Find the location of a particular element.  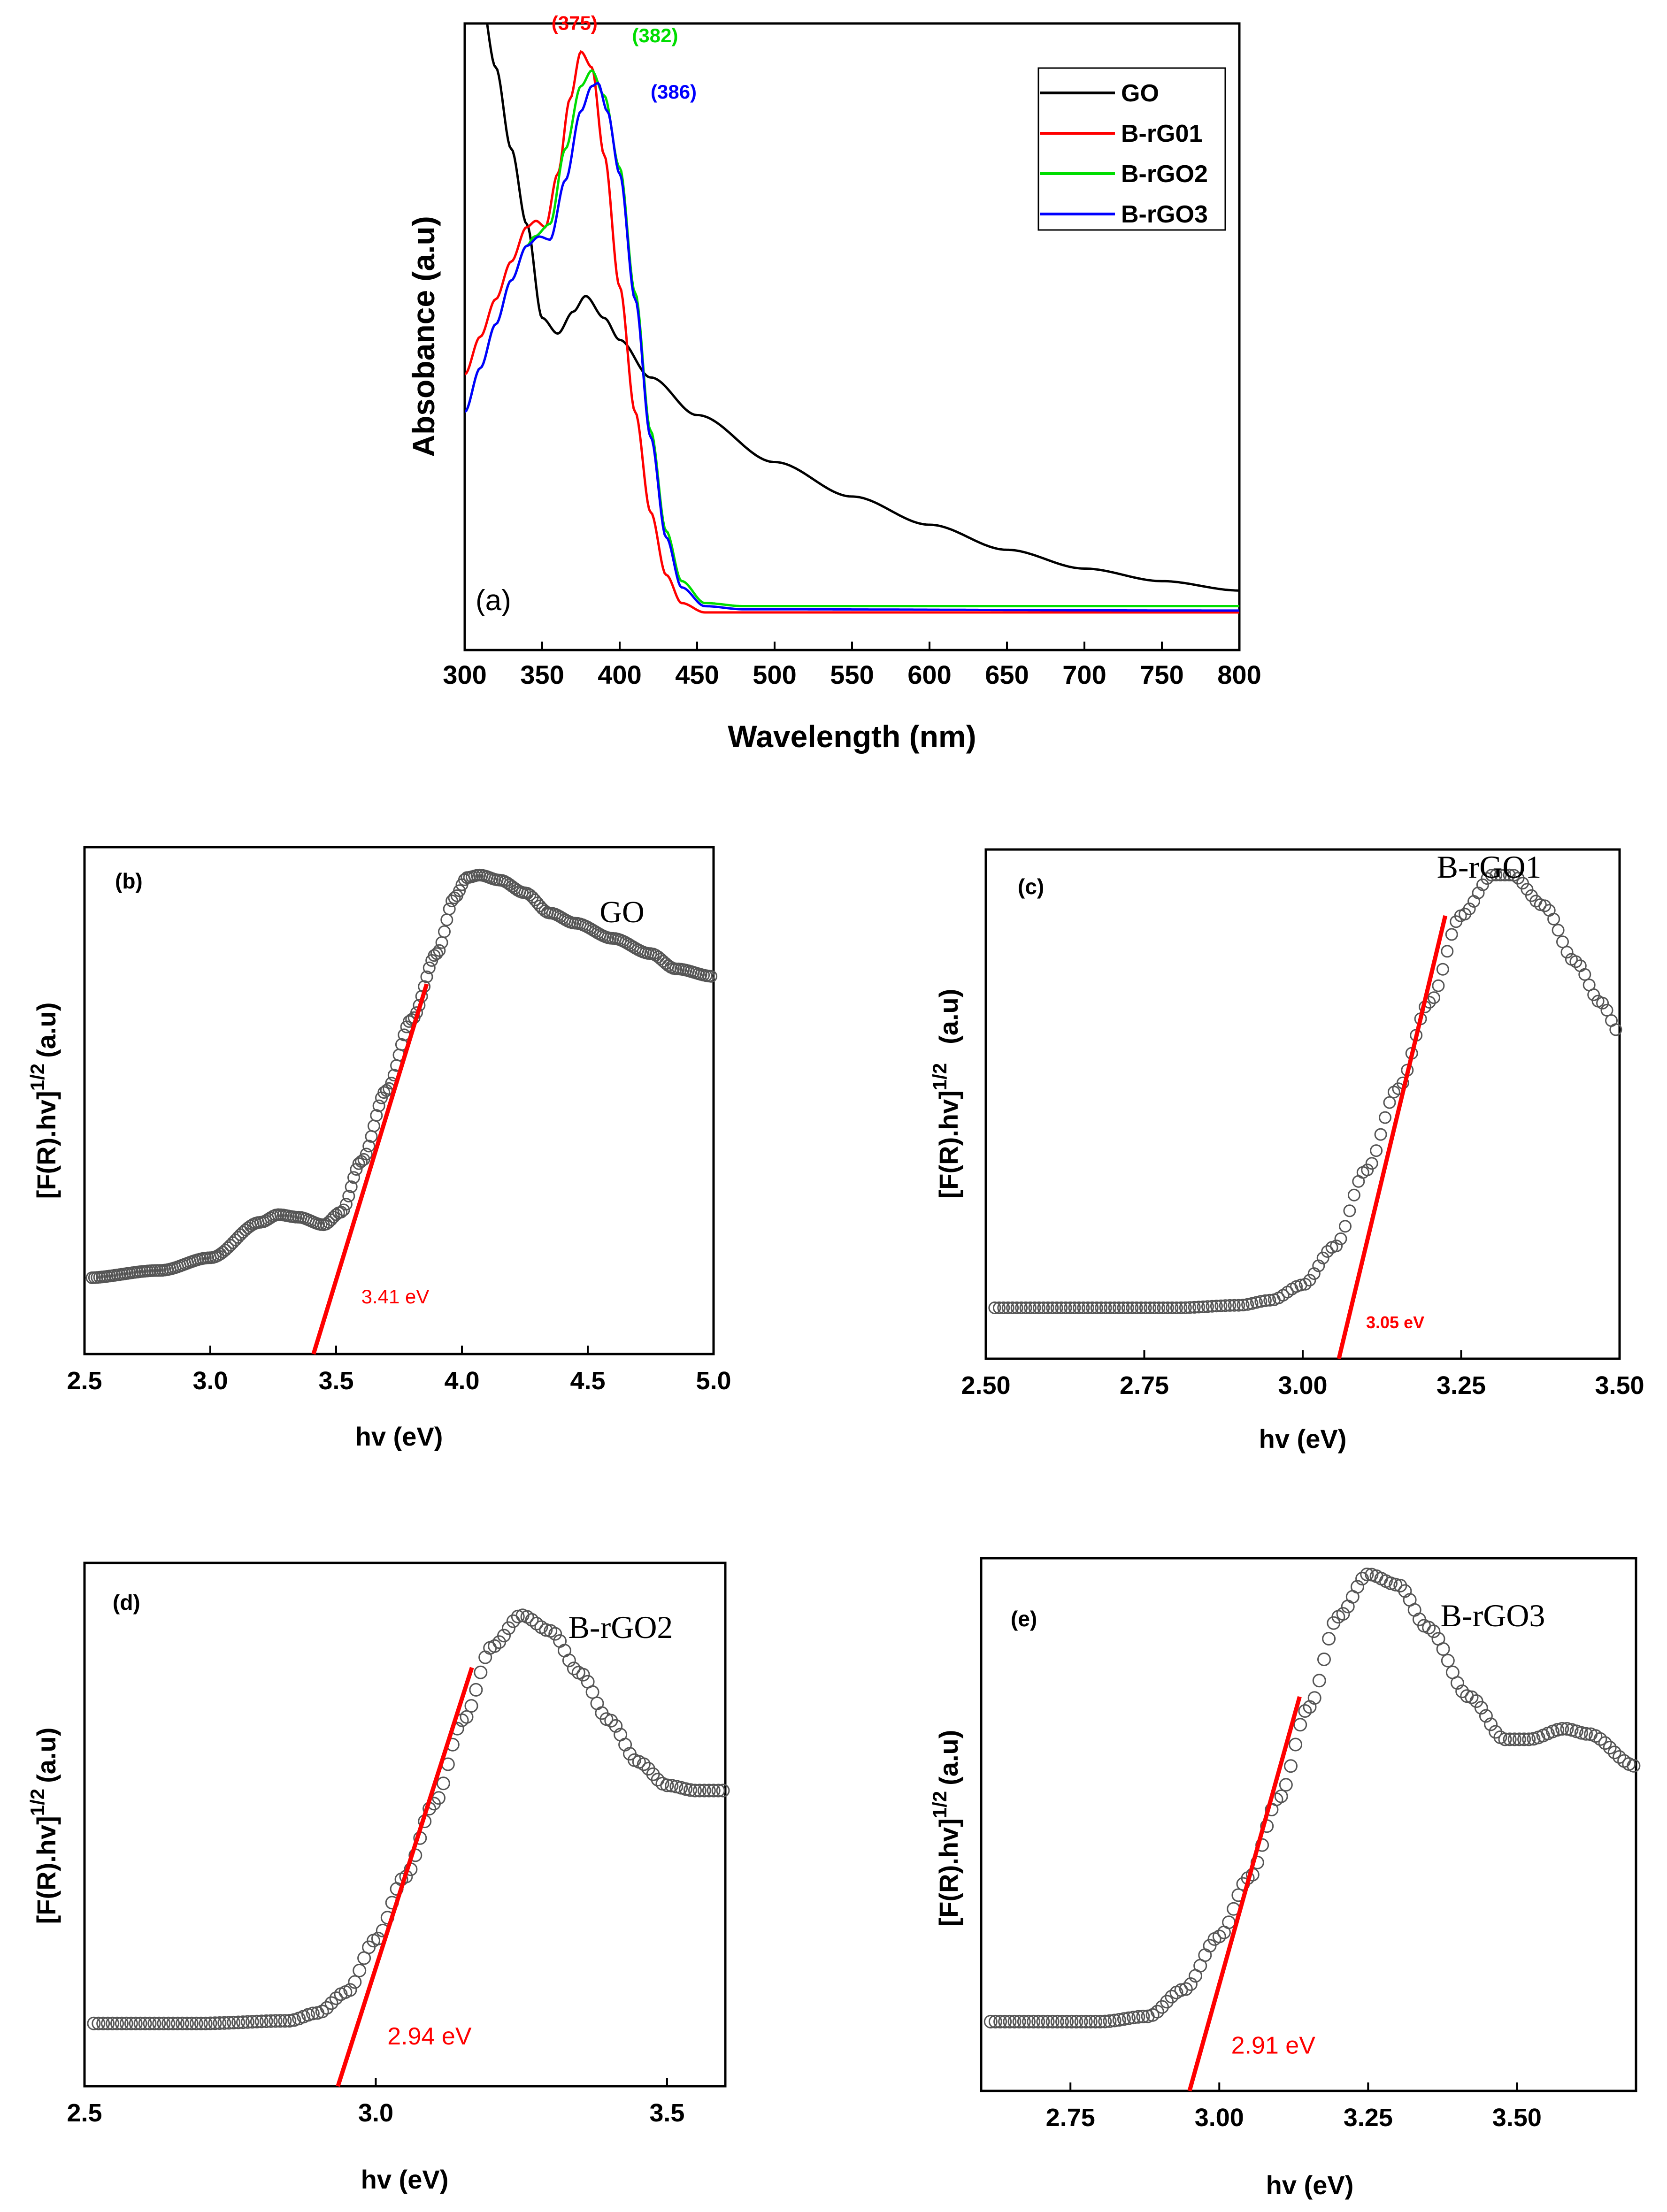

legend-box is located at coordinates (1131, 149).